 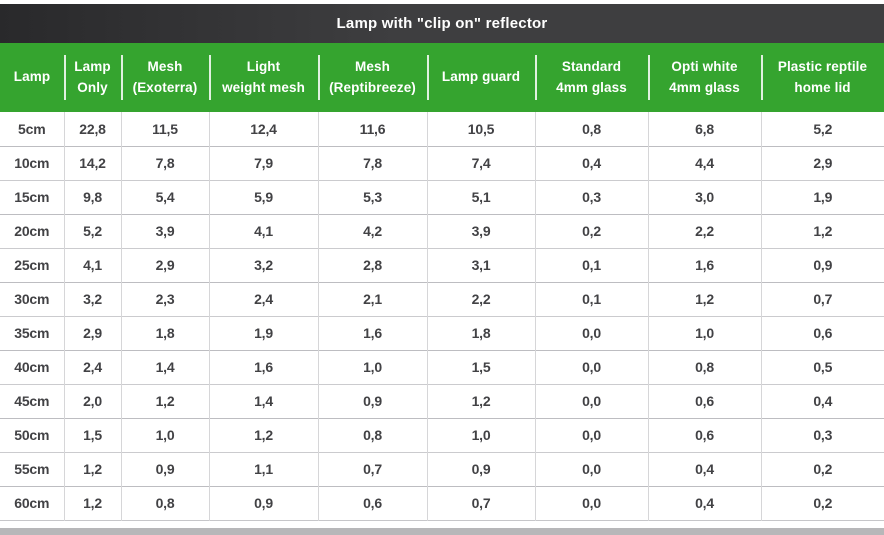 What do you see at coordinates (263, 230) in the screenshot?
I see `value-cell-light_weight_mesh: 4,1` at bounding box center [263, 230].